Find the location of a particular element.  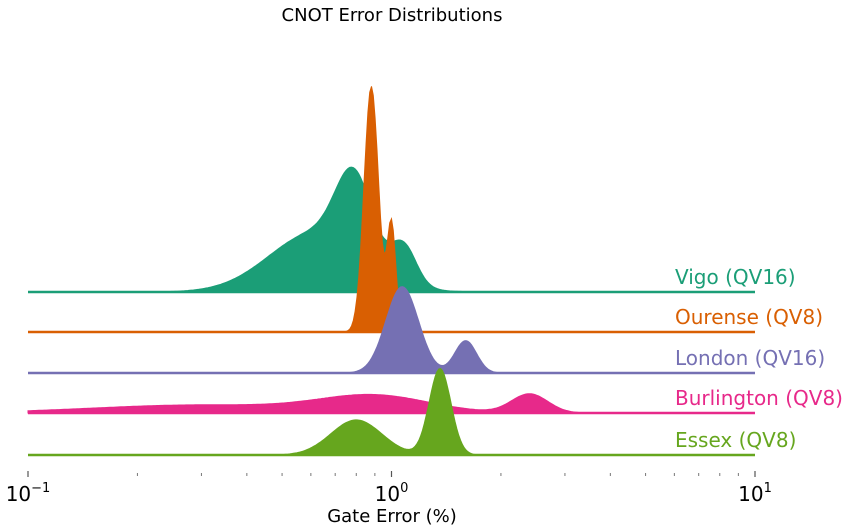

chart-title: CNOT Error Distributions is located at coordinates (392, 15).